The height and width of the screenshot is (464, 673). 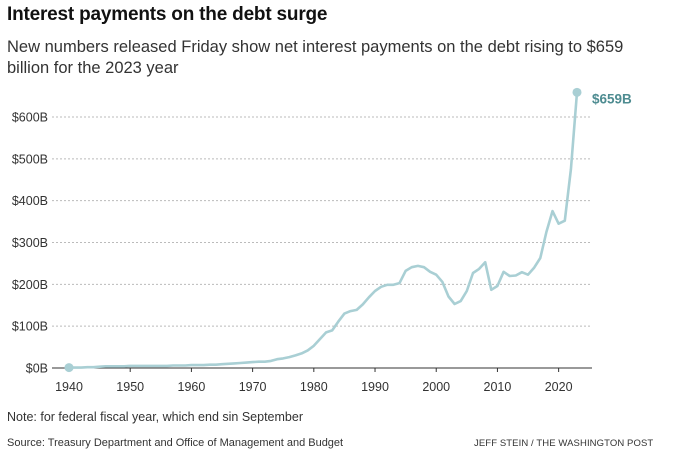 I want to click on y-tick-label: $300B, so click(x=30, y=243).